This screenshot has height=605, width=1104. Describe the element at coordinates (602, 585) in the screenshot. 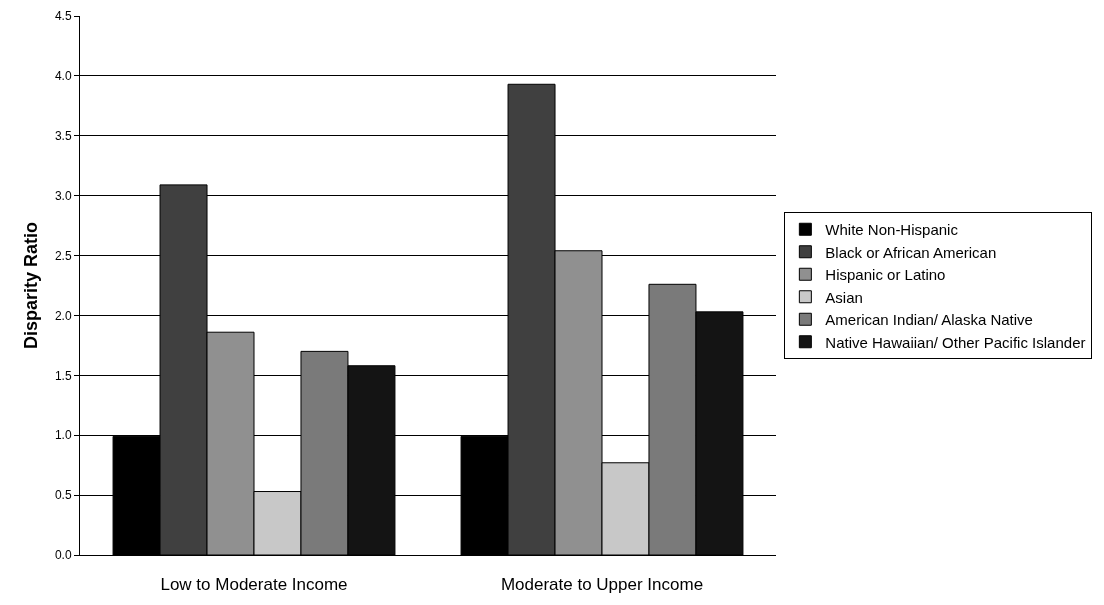

I see `x-tick-label: Moderate to Upper Income` at that location.